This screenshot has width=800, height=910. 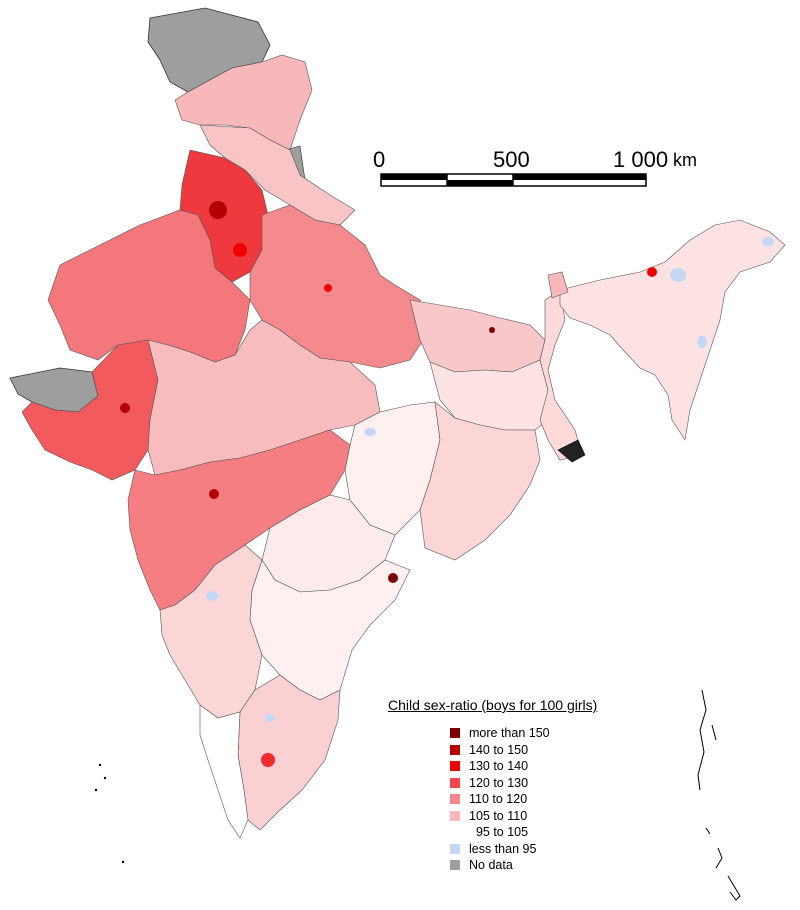 I want to click on region-uttar-pradesh, so click(x=340, y=286).